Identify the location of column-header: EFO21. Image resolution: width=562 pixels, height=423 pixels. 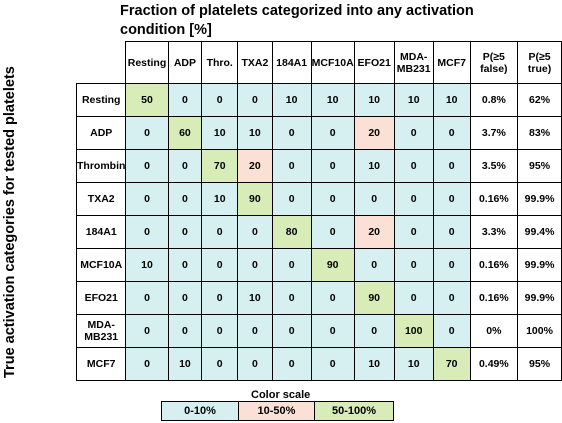
(374, 62).